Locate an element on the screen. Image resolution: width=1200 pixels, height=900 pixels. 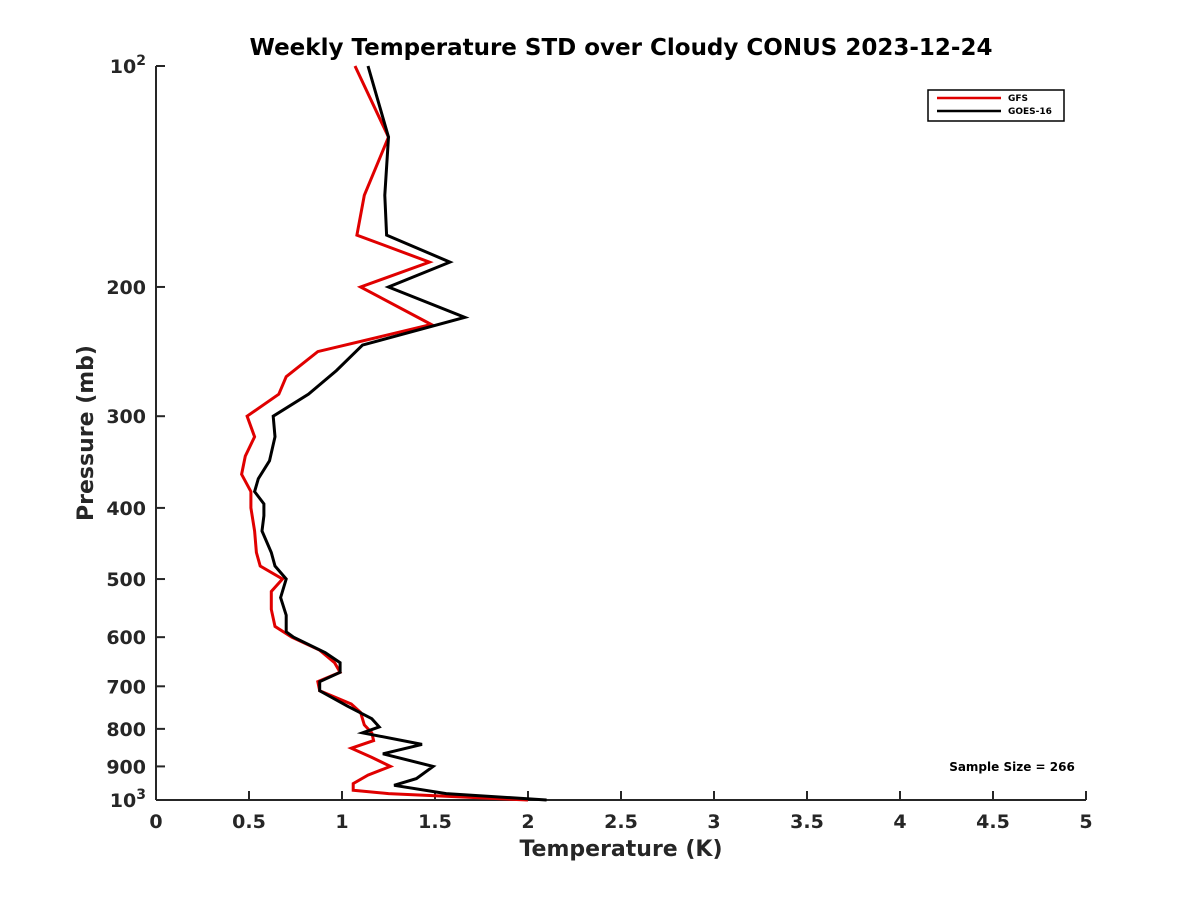
y-tick-label: 800 is located at coordinates (126, 730).